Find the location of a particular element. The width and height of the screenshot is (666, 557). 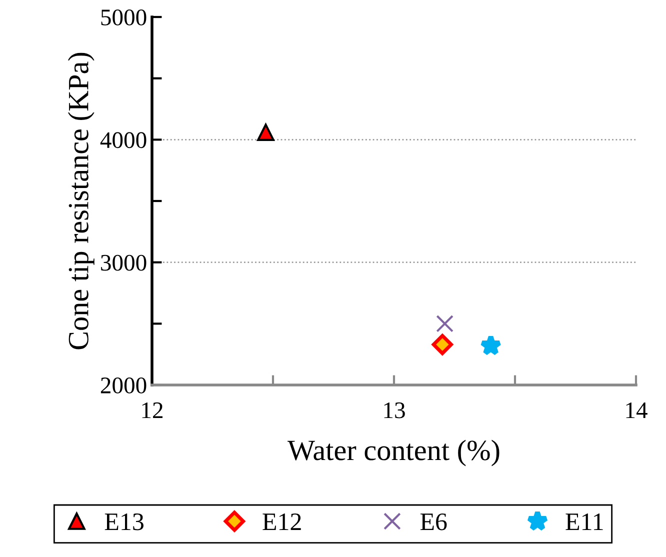

y-tick-label: 4000 is located at coordinates (123, 140).